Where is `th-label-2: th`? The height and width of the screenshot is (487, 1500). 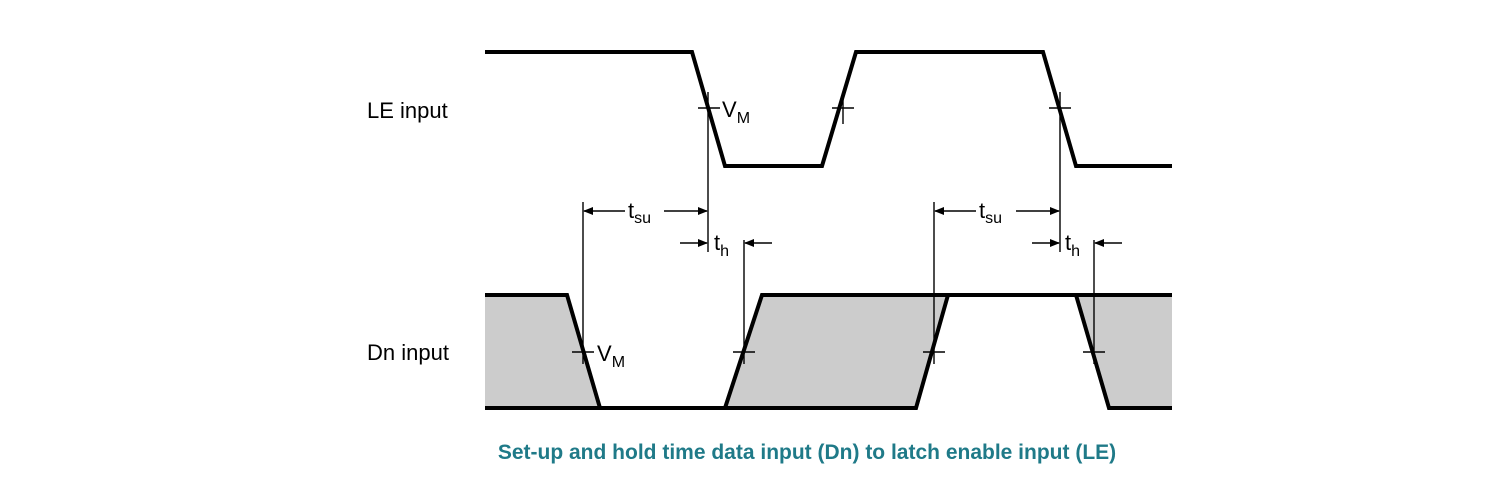
th-label-2: th is located at coordinates (1072, 245).